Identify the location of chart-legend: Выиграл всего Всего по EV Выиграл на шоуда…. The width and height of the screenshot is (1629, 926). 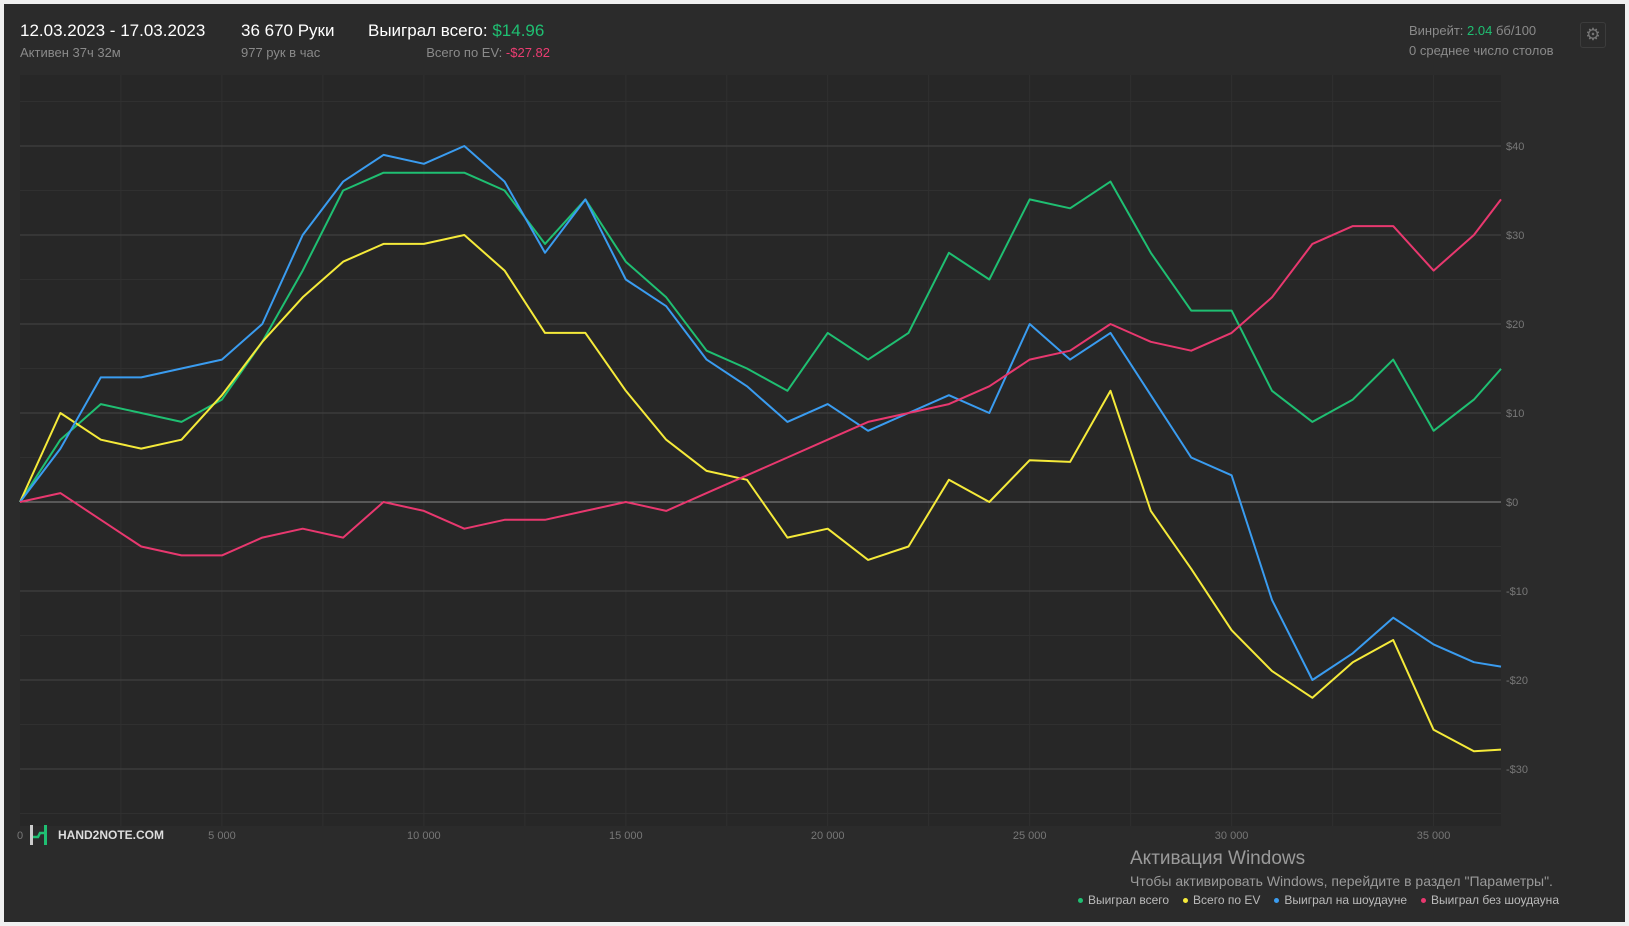
(1318, 900).